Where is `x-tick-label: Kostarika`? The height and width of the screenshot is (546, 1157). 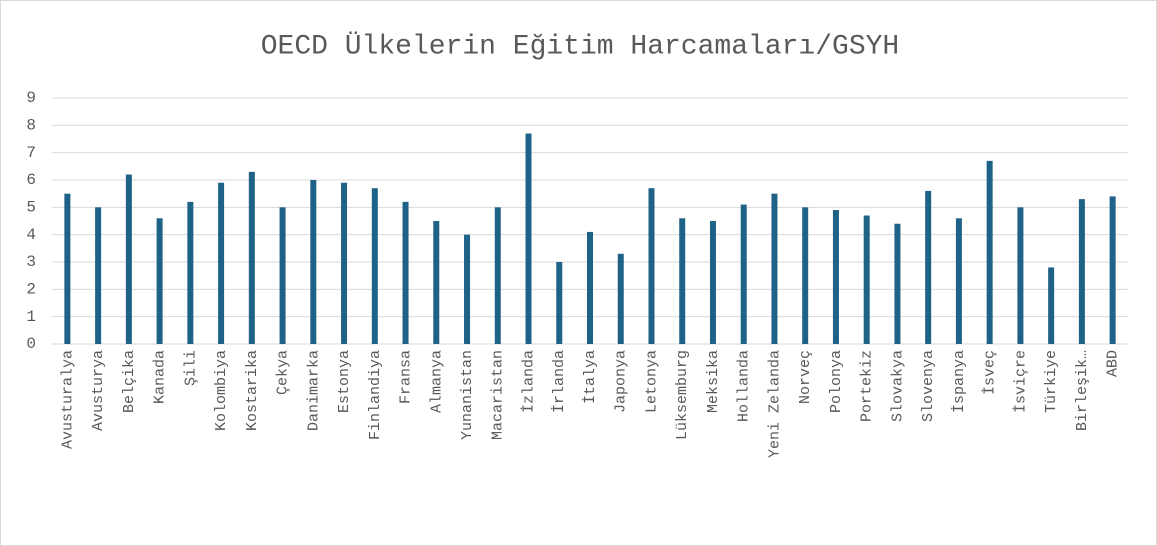
x-tick-label: Kostarika is located at coordinates (252, 390).